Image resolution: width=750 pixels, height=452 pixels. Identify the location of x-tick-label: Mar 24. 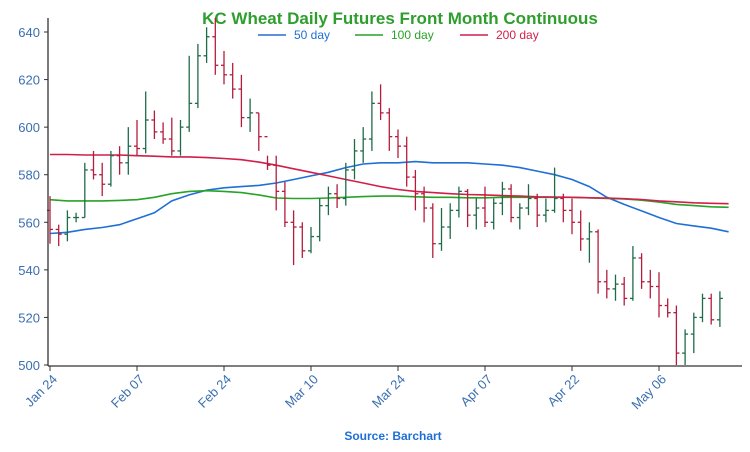
(388, 391).